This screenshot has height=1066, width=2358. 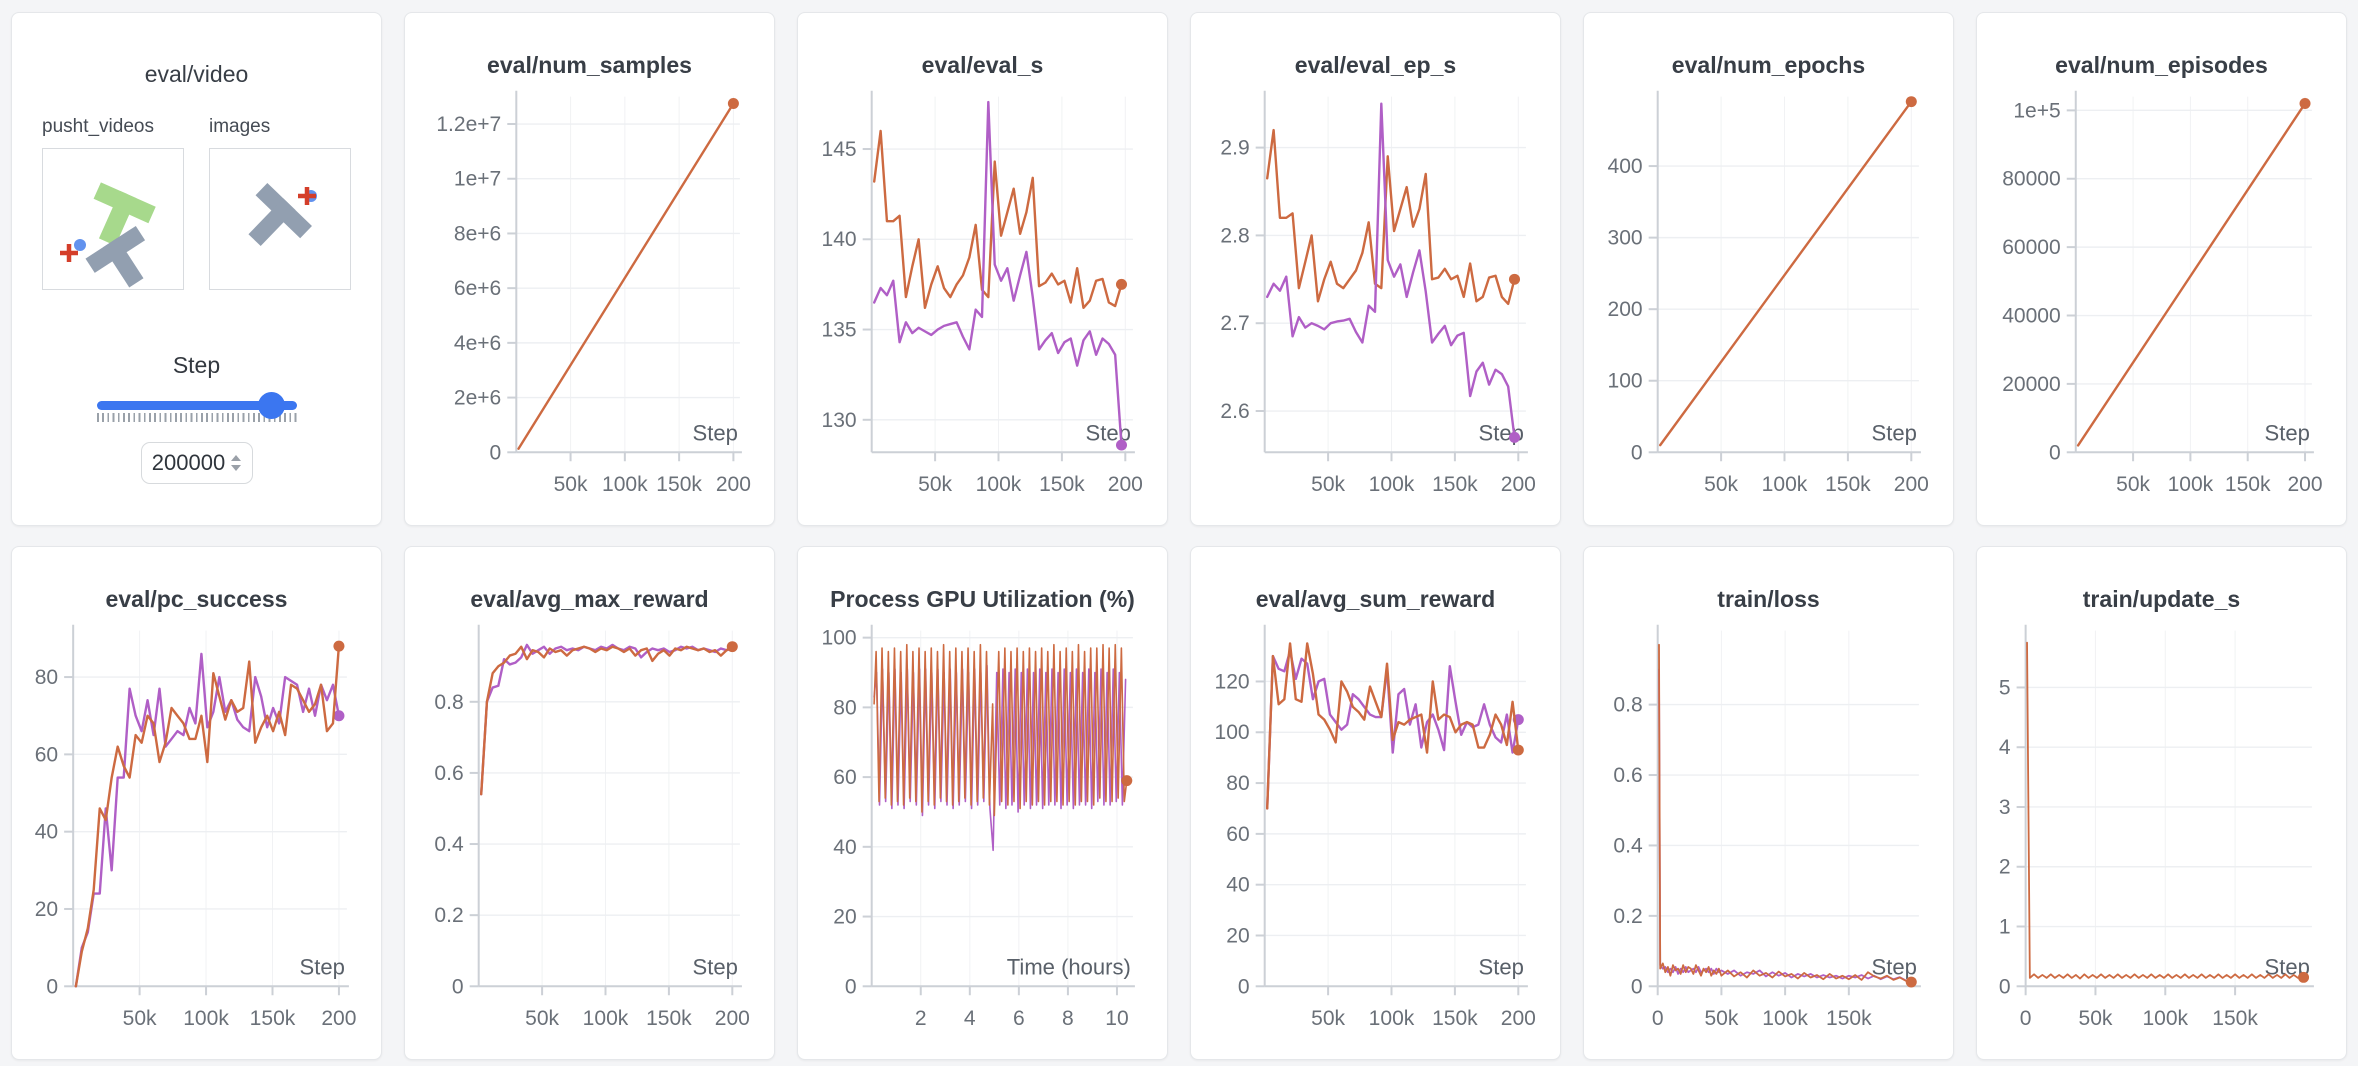 I want to click on chart-title: eval/eval_ep_s, so click(x=1375, y=65).